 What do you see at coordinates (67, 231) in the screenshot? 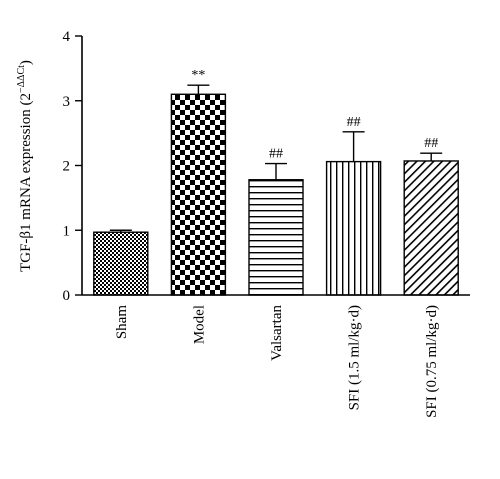
I see `y-tick-label: 1` at bounding box center [67, 231].